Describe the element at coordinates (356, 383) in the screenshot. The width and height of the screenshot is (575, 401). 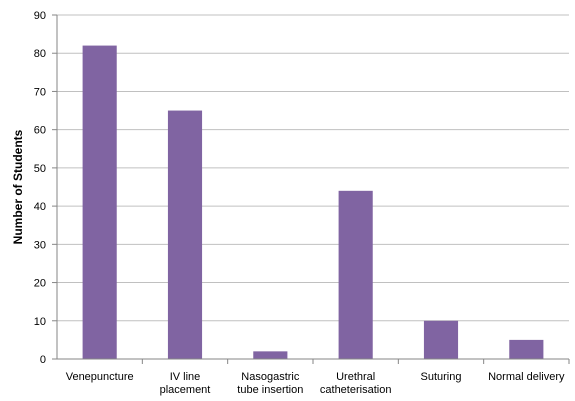
I see `x-category-label: Urethral catheterisation` at that location.